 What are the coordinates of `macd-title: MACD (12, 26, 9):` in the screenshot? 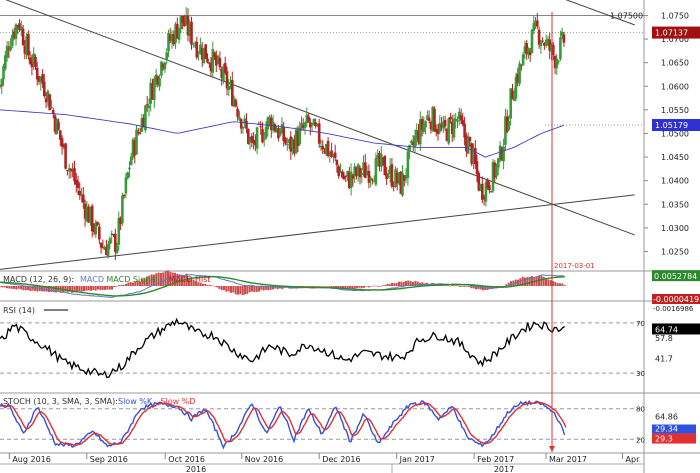 It's located at (38, 279).